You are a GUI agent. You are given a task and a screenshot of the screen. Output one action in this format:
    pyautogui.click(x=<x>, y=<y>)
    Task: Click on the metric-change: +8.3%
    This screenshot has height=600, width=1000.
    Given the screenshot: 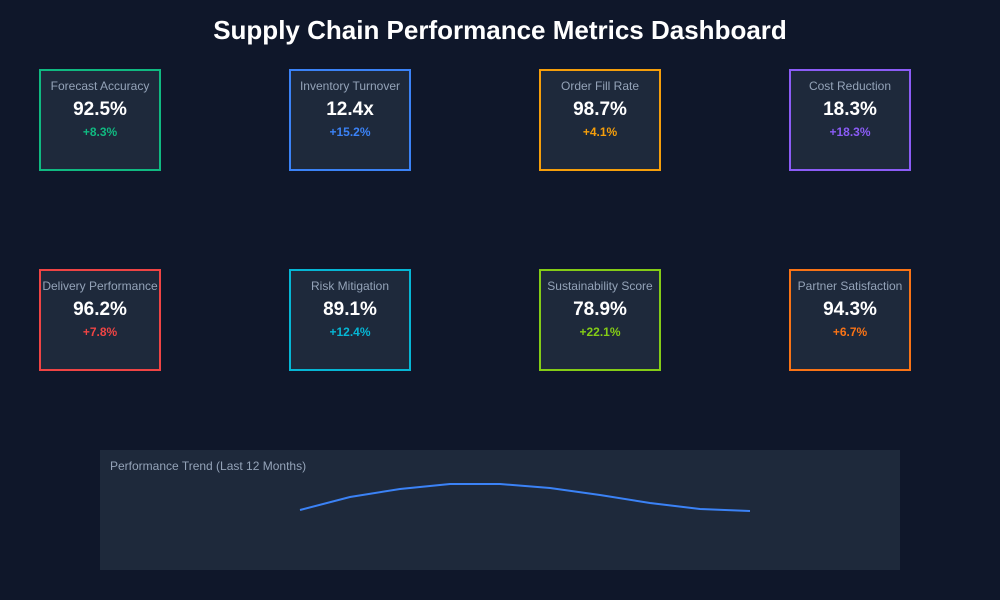 What is the action you would take?
    pyautogui.click(x=100, y=132)
    